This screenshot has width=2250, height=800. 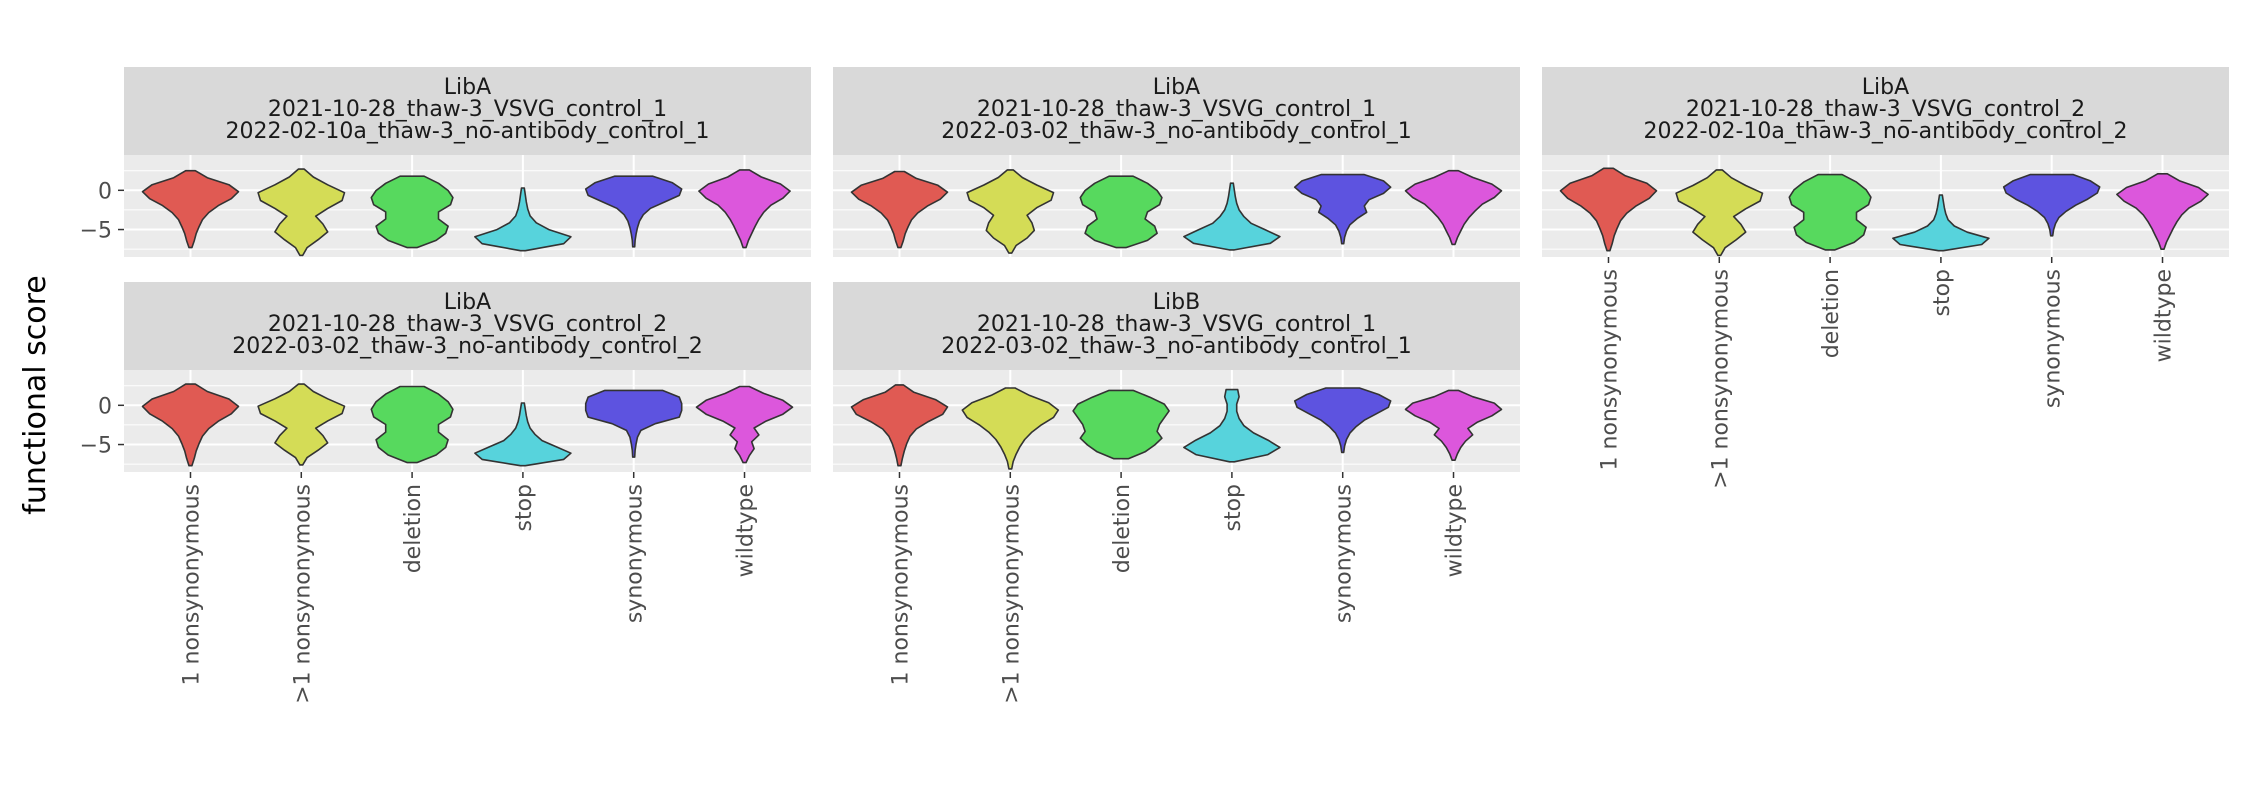 What do you see at coordinates (468, 131) in the screenshot?
I see `facet-strip-label: 2022-02-10a_thaw-3_no-antibody_control_1` at bounding box center [468, 131].